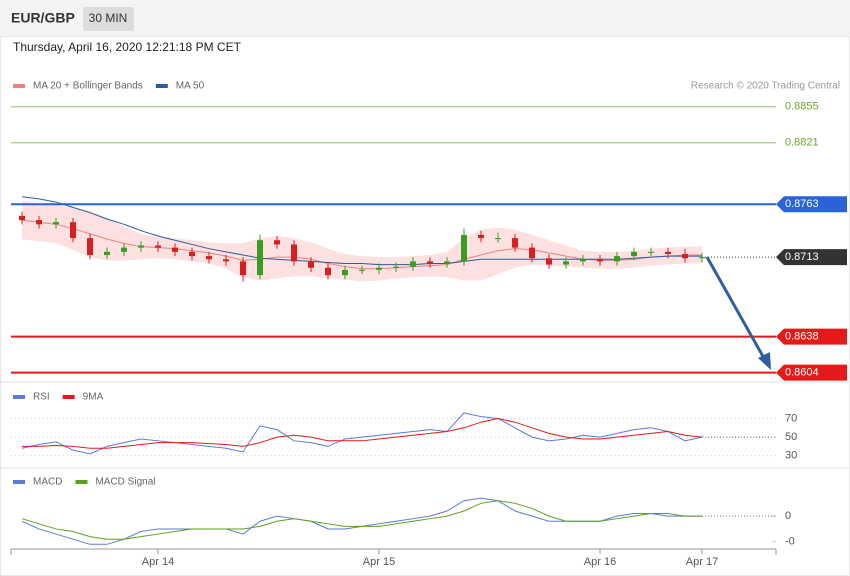 This screenshot has width=850, height=576. What do you see at coordinates (158, 562) in the screenshot?
I see `x-tick-label: Apr 14` at bounding box center [158, 562].